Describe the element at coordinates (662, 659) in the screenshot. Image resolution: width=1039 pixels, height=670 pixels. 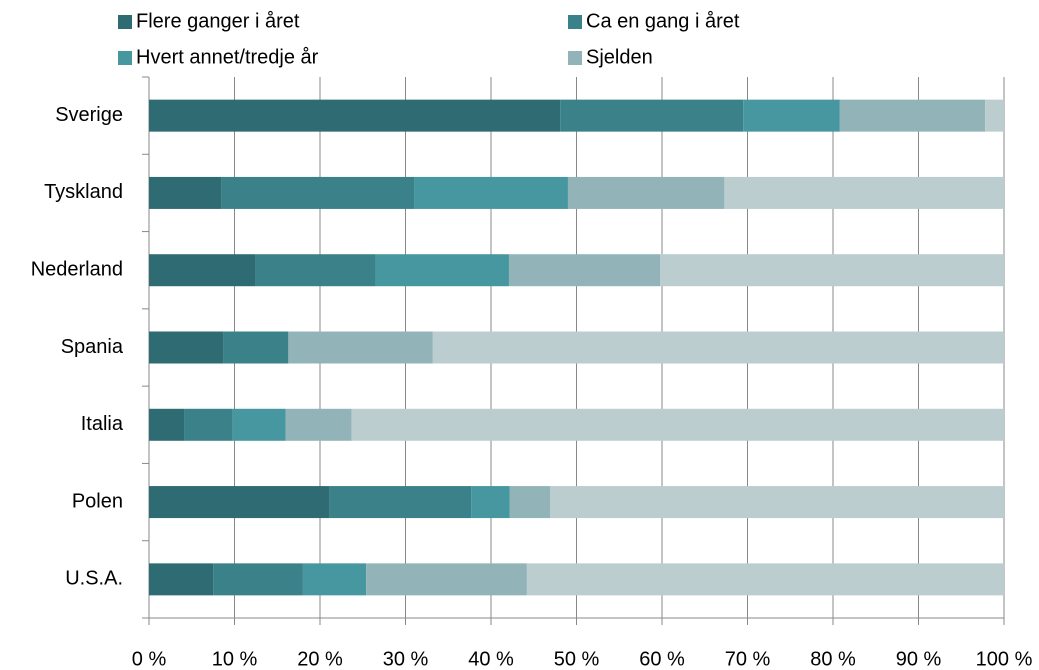
I see `x-tick-label: 60 %` at that location.